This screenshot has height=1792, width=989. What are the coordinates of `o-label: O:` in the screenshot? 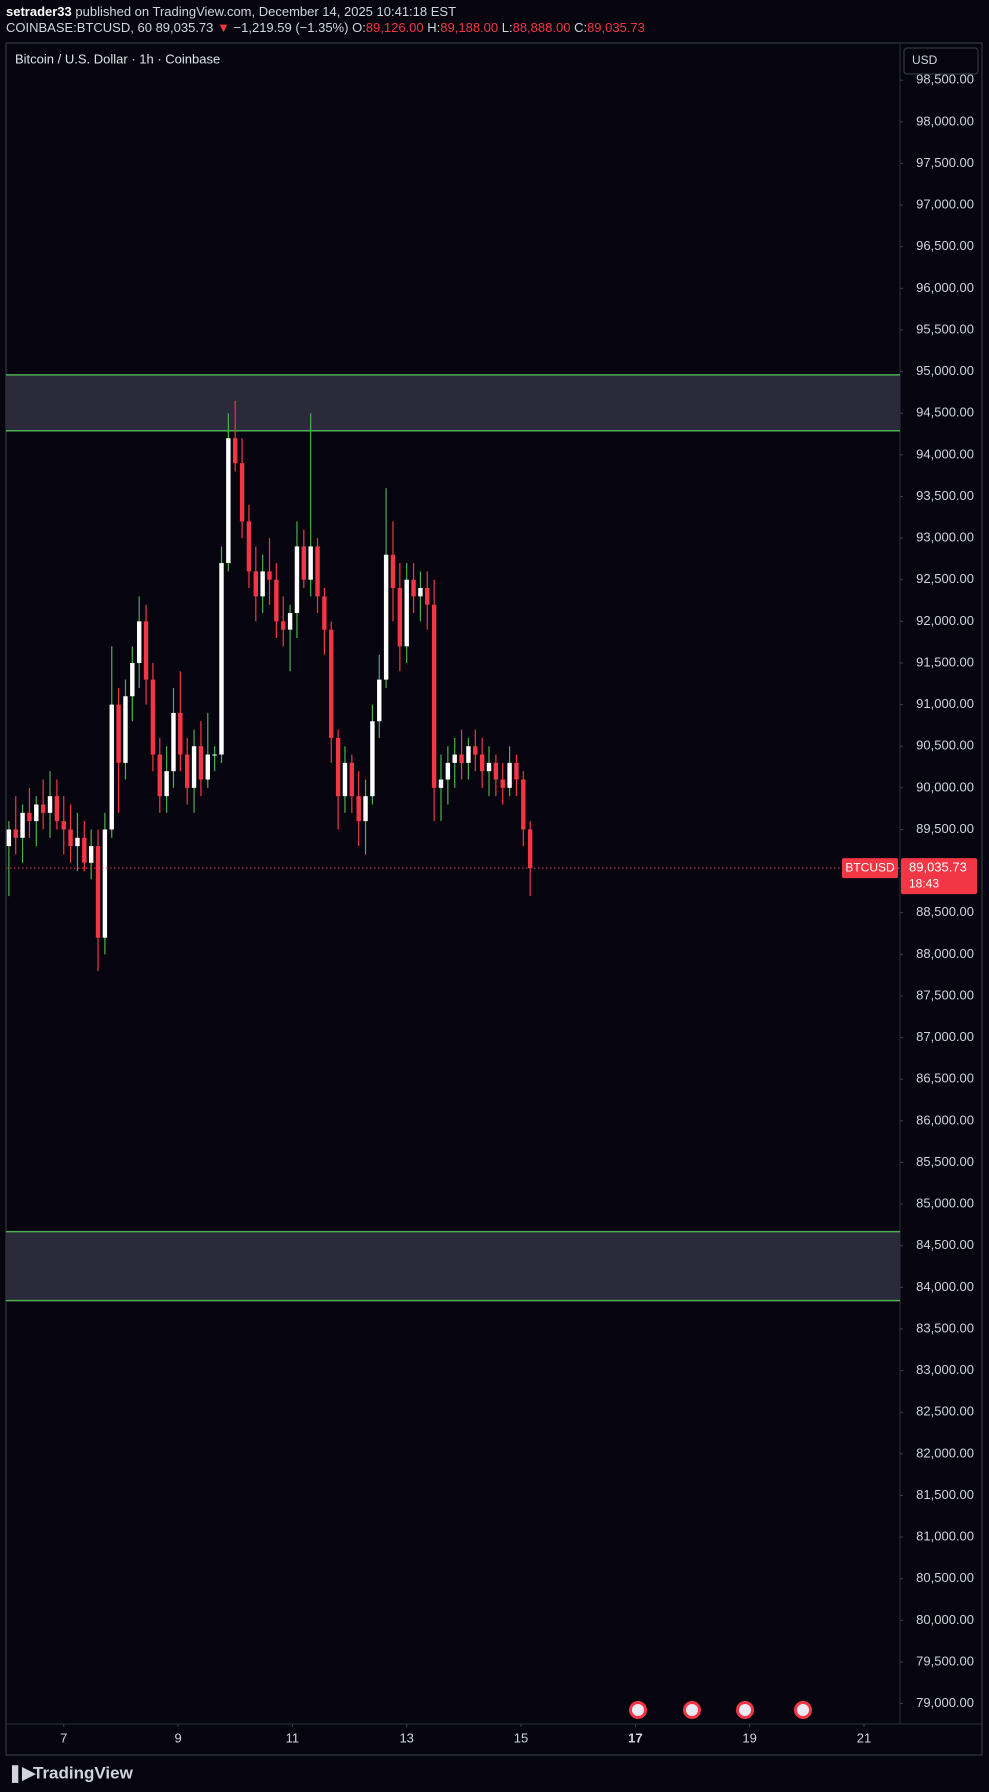 It's located at (359, 27).